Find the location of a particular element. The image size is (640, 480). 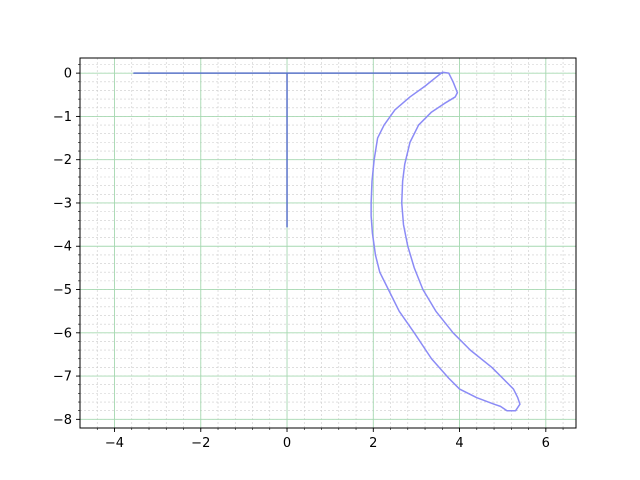

y-tick-label: −8 is located at coordinates (62, 420).